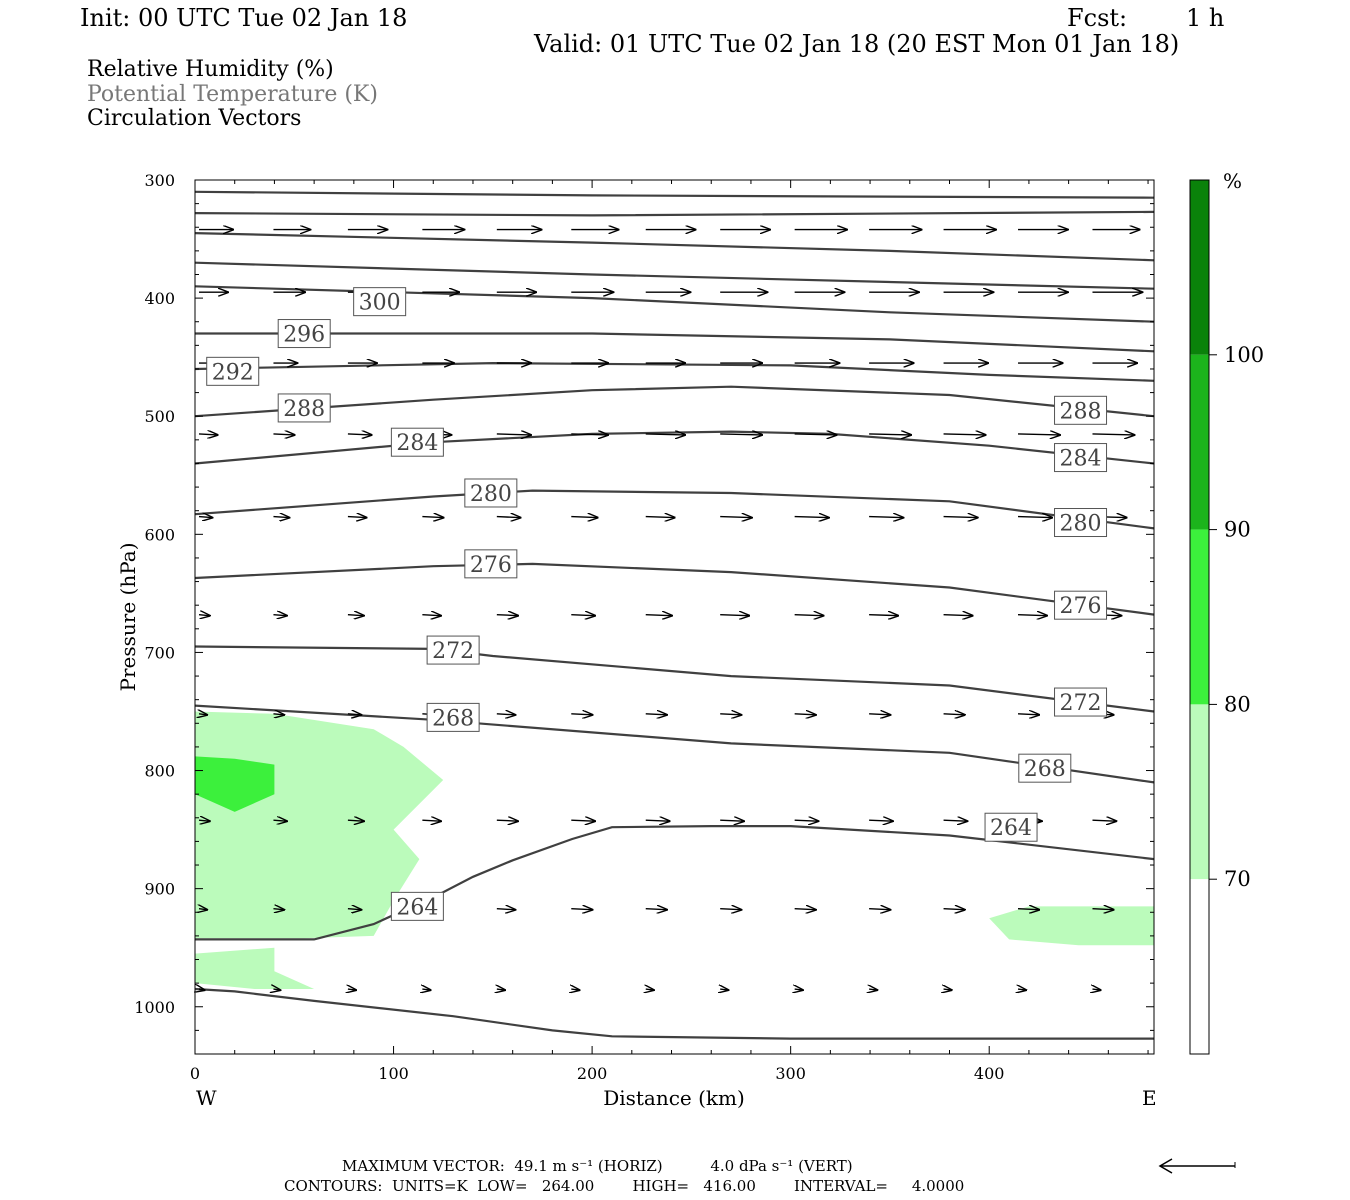  I want to click on legend-relative-humidity: Relative Humidity (%), so click(210, 69).